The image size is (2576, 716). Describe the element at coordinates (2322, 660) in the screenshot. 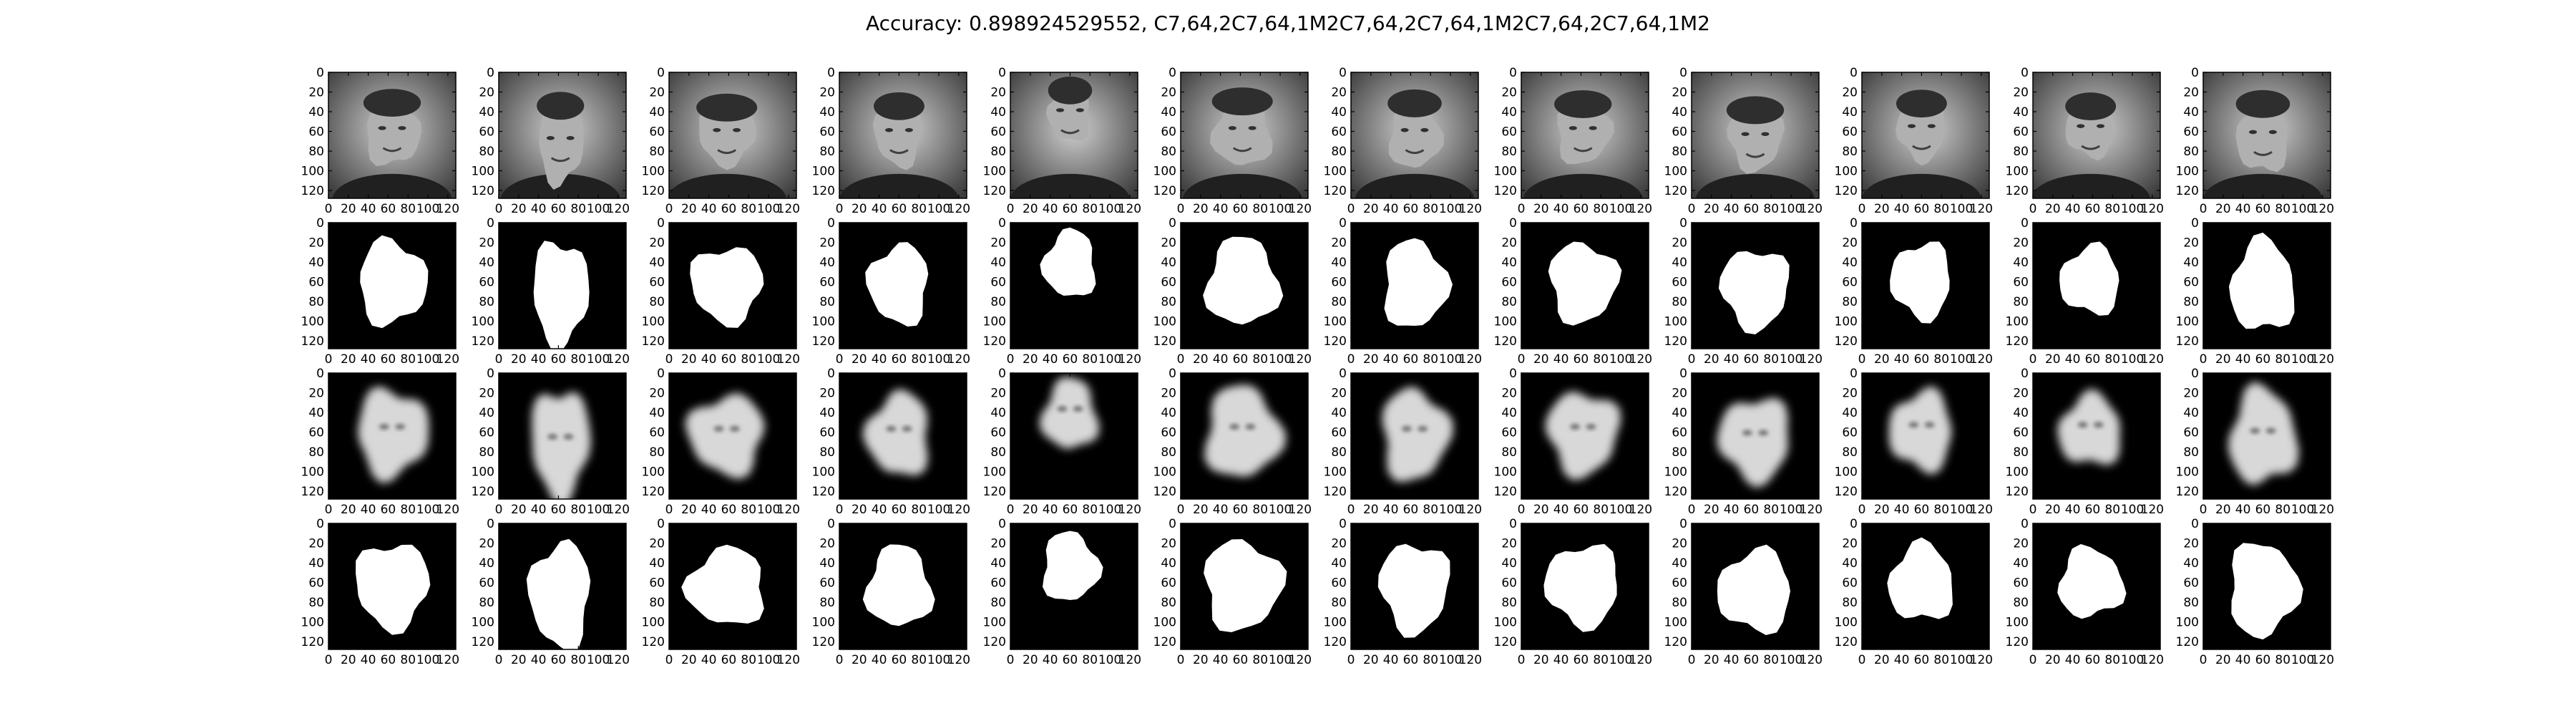

I see `x-tick-label: 120` at that location.